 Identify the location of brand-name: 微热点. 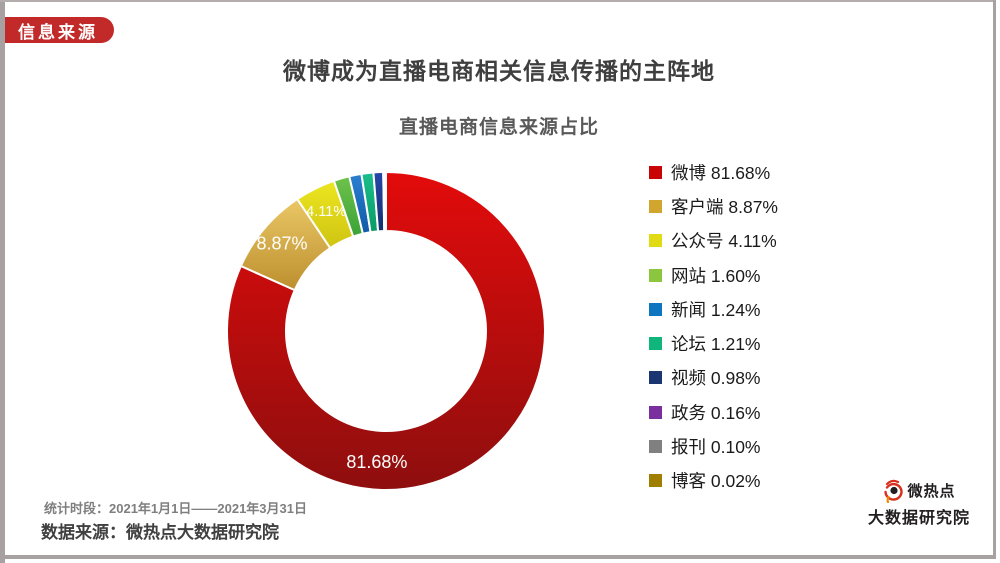
(931, 491).